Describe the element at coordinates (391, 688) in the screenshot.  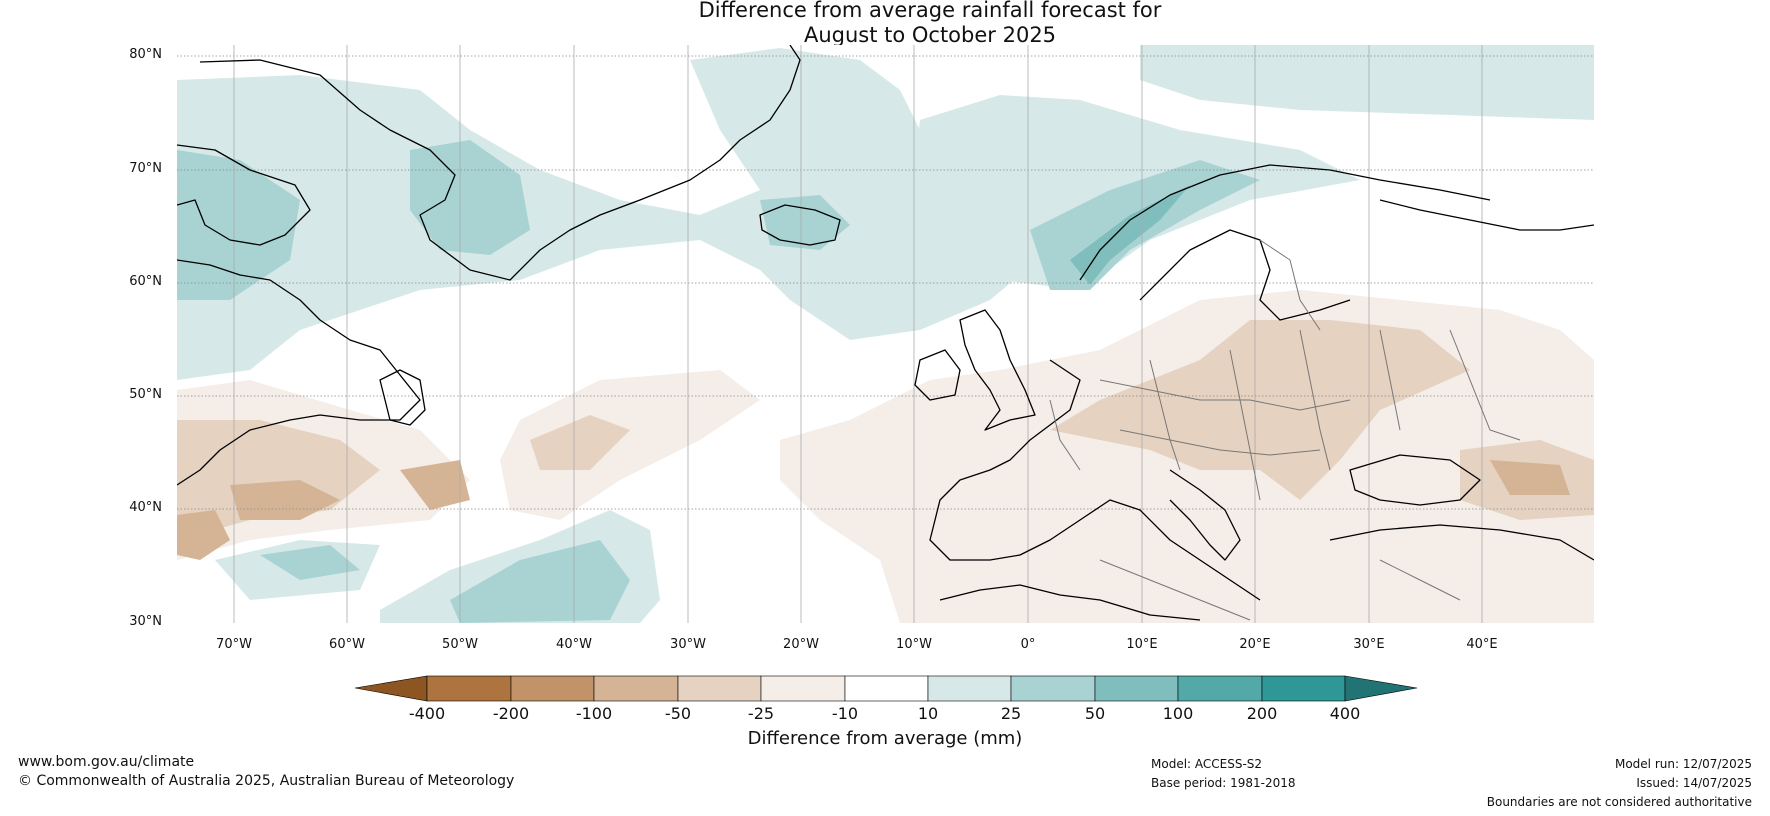
I see `colorbar-arrow-low` at that location.